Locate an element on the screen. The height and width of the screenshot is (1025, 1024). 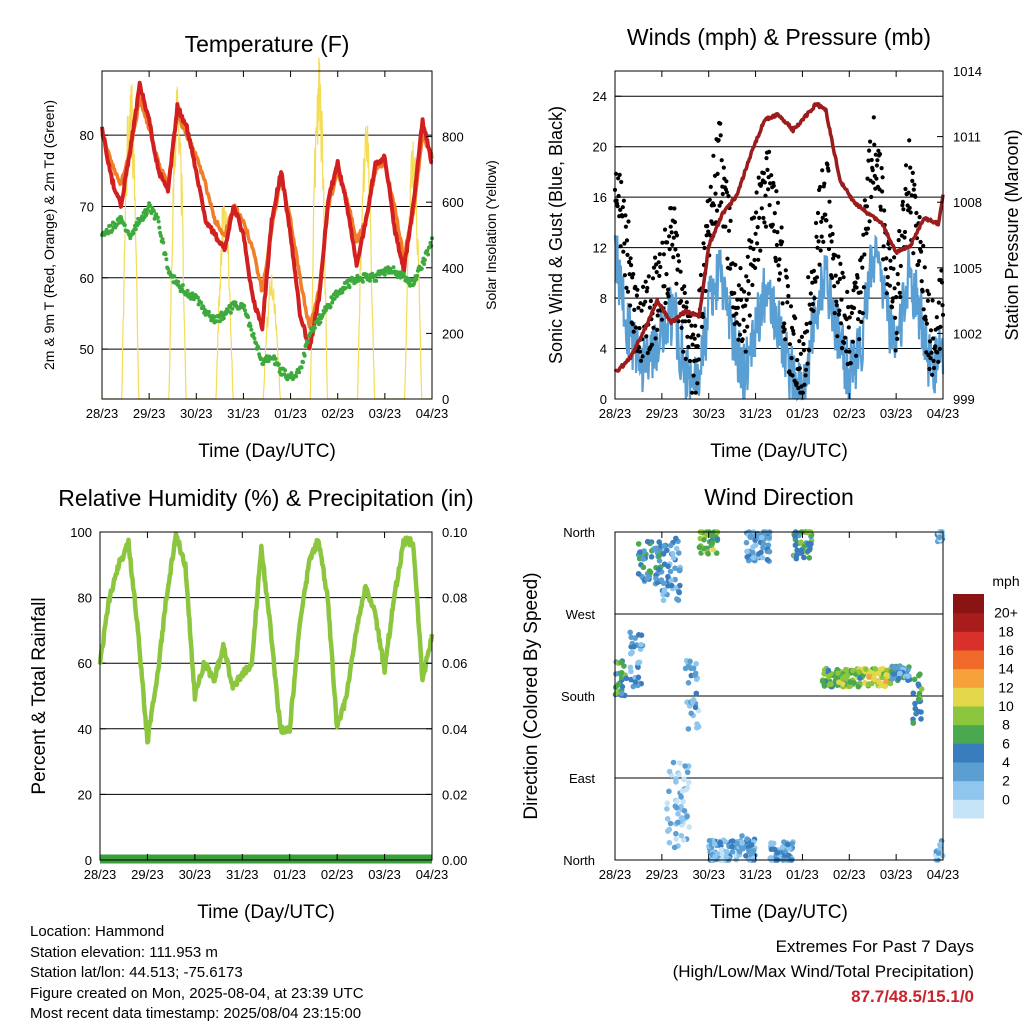
rh-xtick-label: 03/23 is located at coordinates (384, 874).